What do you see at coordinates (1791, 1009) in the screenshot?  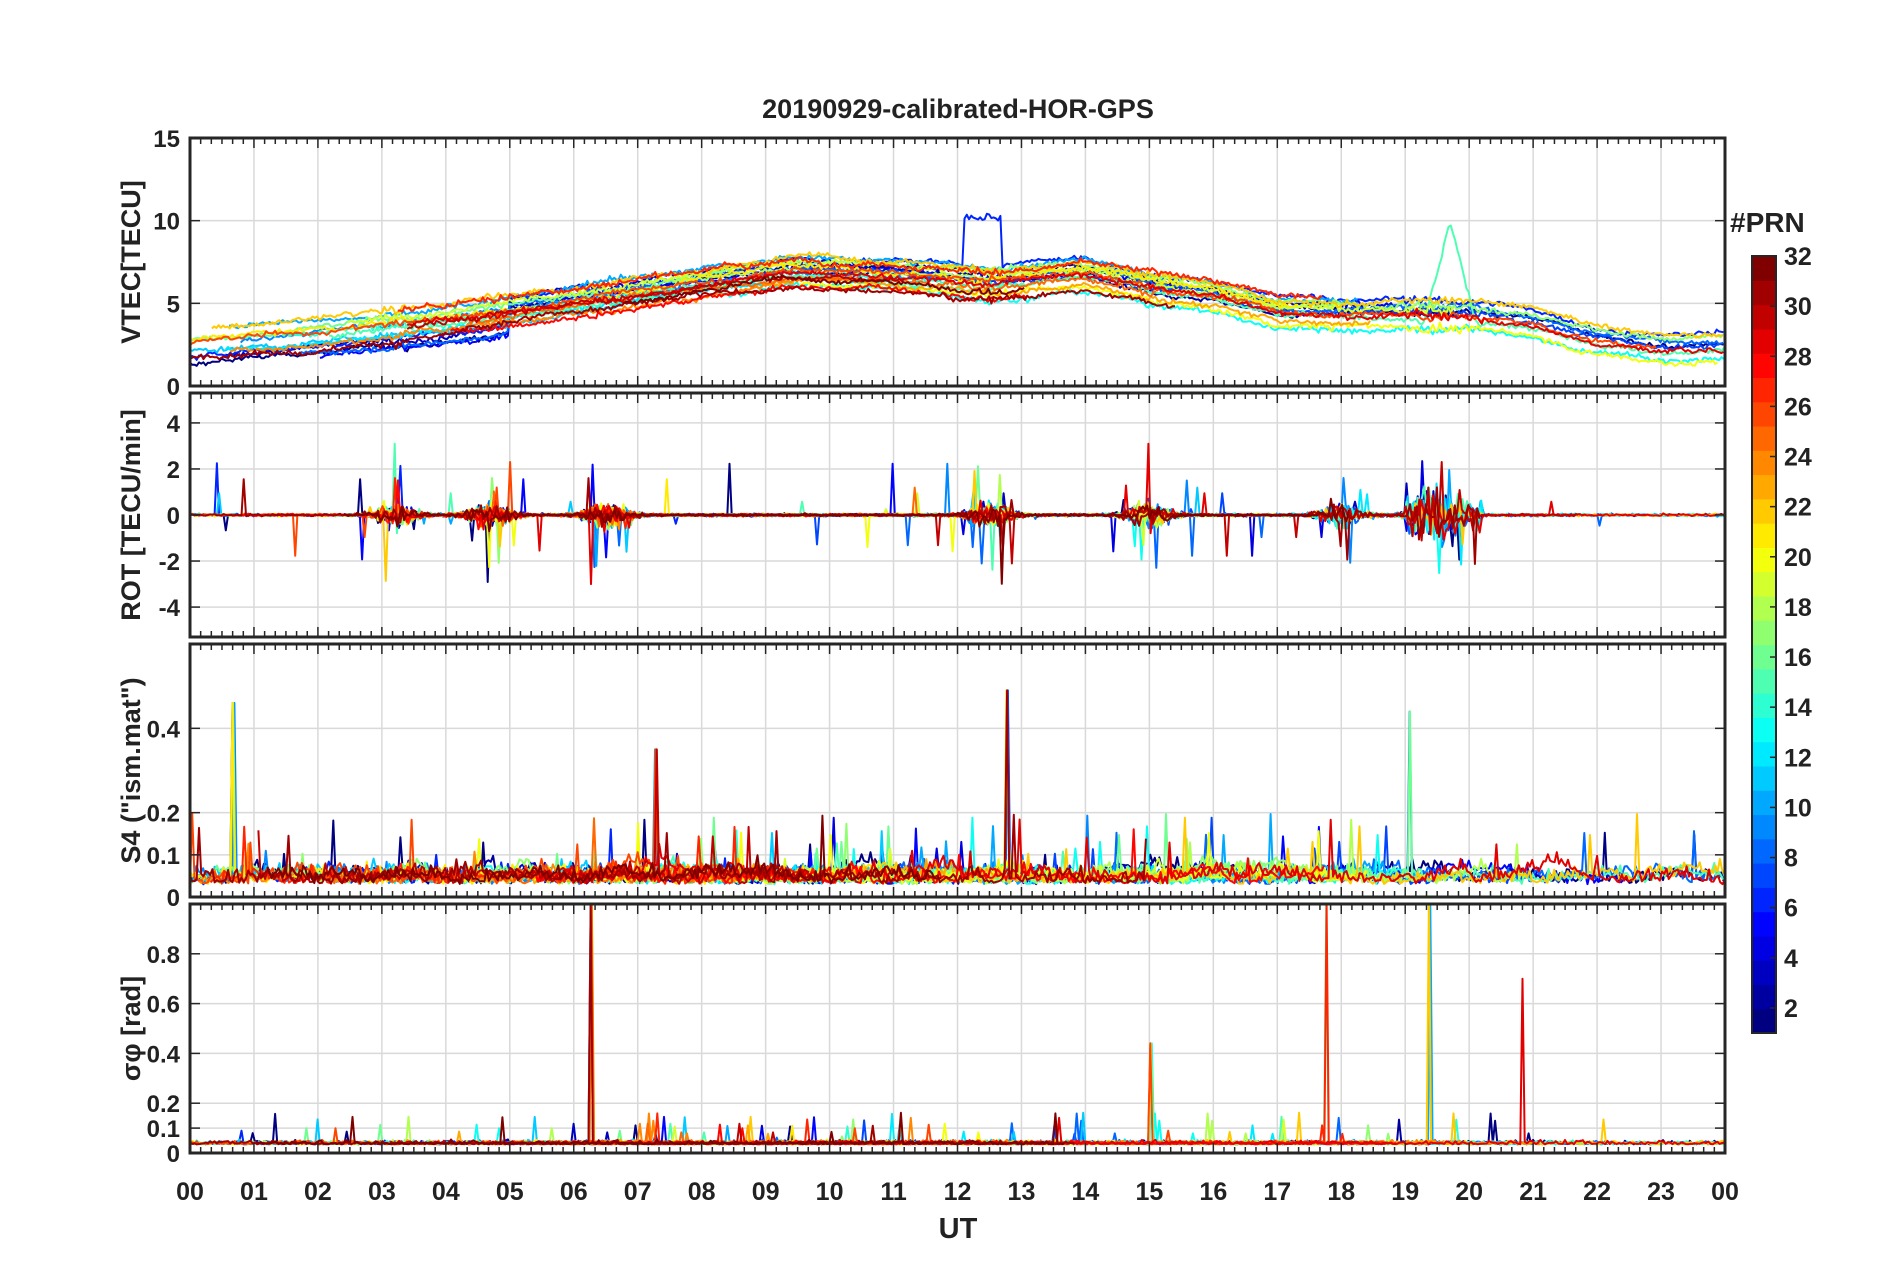 I see `colorbar-tick-label: 2` at bounding box center [1791, 1009].